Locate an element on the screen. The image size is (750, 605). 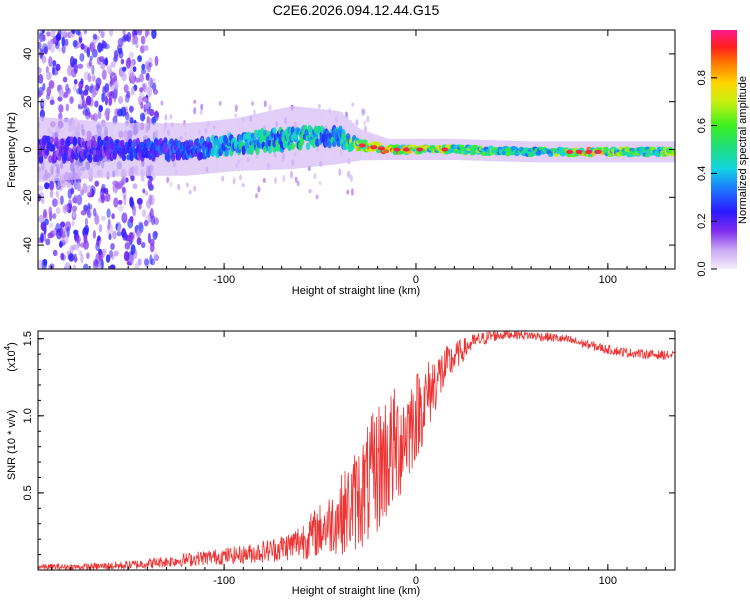
colorbar-gradient is located at coordinates (724, 149).